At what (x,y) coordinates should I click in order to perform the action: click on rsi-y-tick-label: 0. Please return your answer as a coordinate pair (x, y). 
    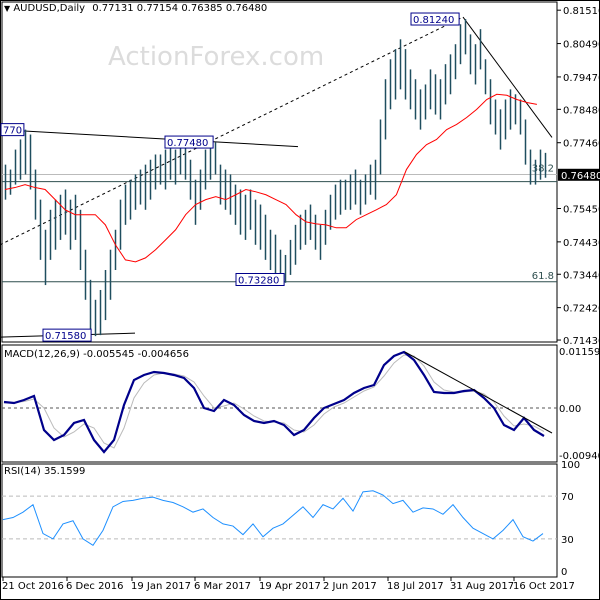
    Looking at the image, I should click on (564, 572).